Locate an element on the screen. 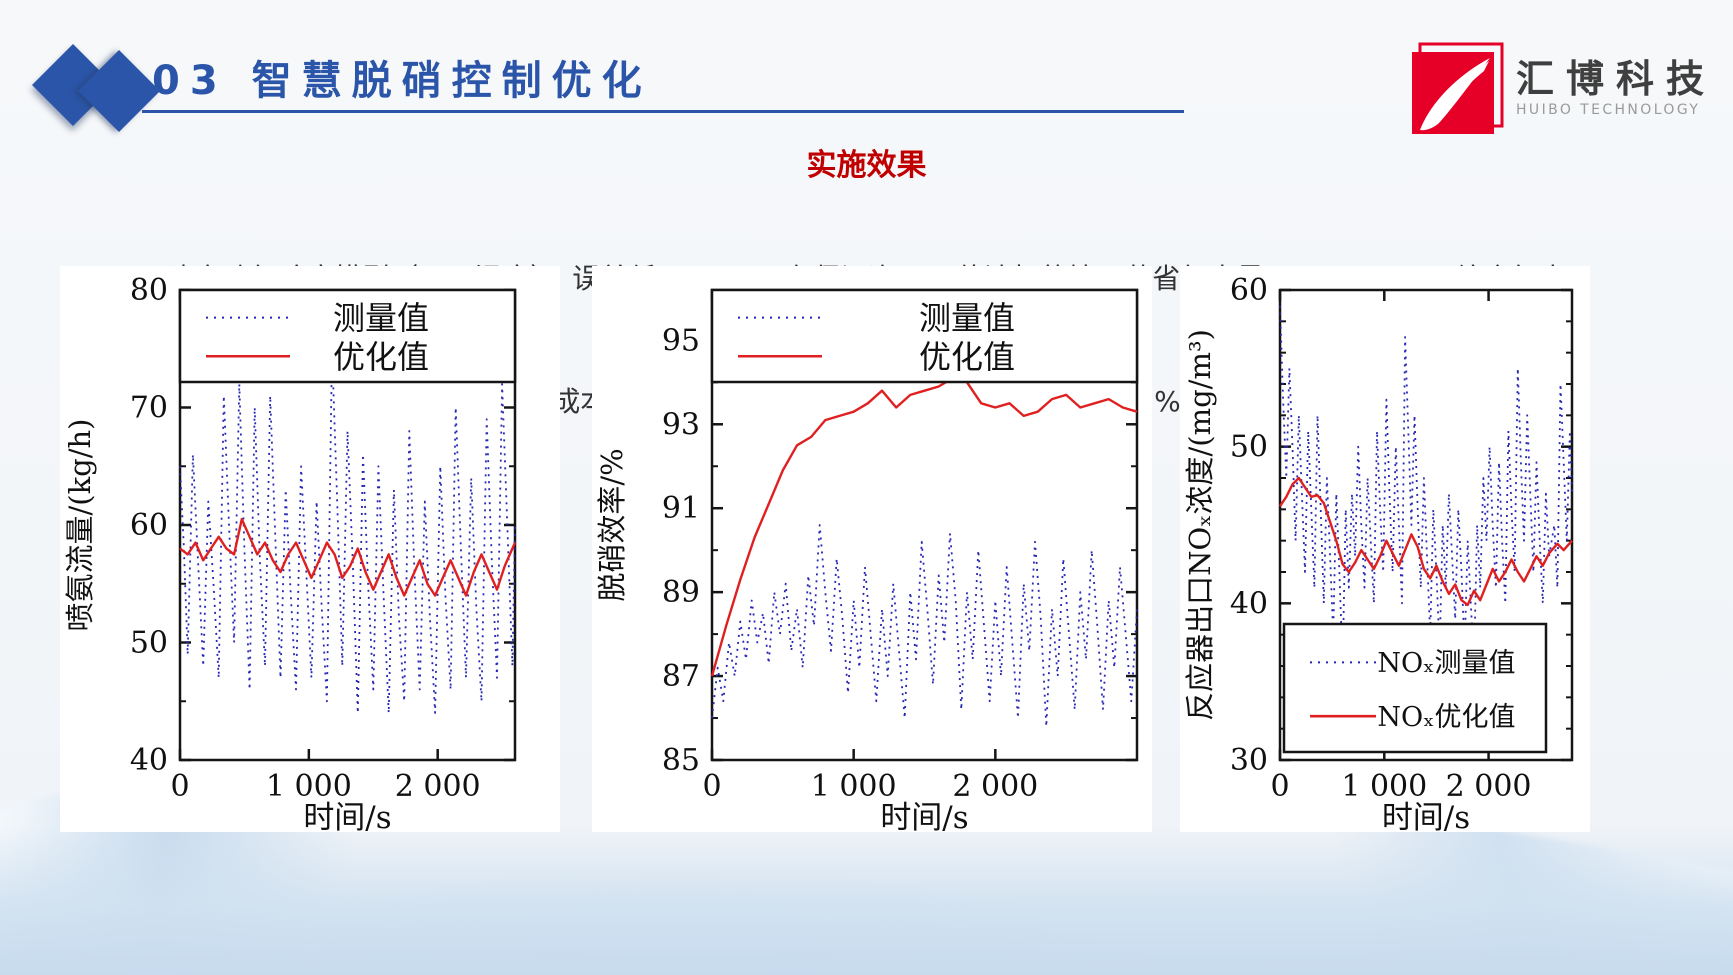 This screenshot has width=1733, height=975. svg-text: 89 is located at coordinates (681, 592).